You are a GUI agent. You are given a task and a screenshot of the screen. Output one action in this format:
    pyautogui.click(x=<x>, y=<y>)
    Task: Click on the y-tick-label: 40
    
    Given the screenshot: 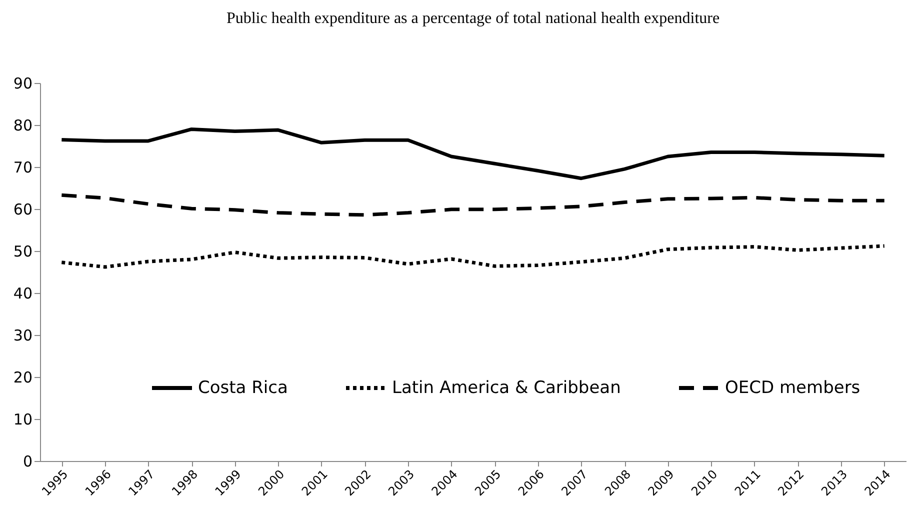 What is the action you would take?
    pyautogui.click(x=22, y=293)
    